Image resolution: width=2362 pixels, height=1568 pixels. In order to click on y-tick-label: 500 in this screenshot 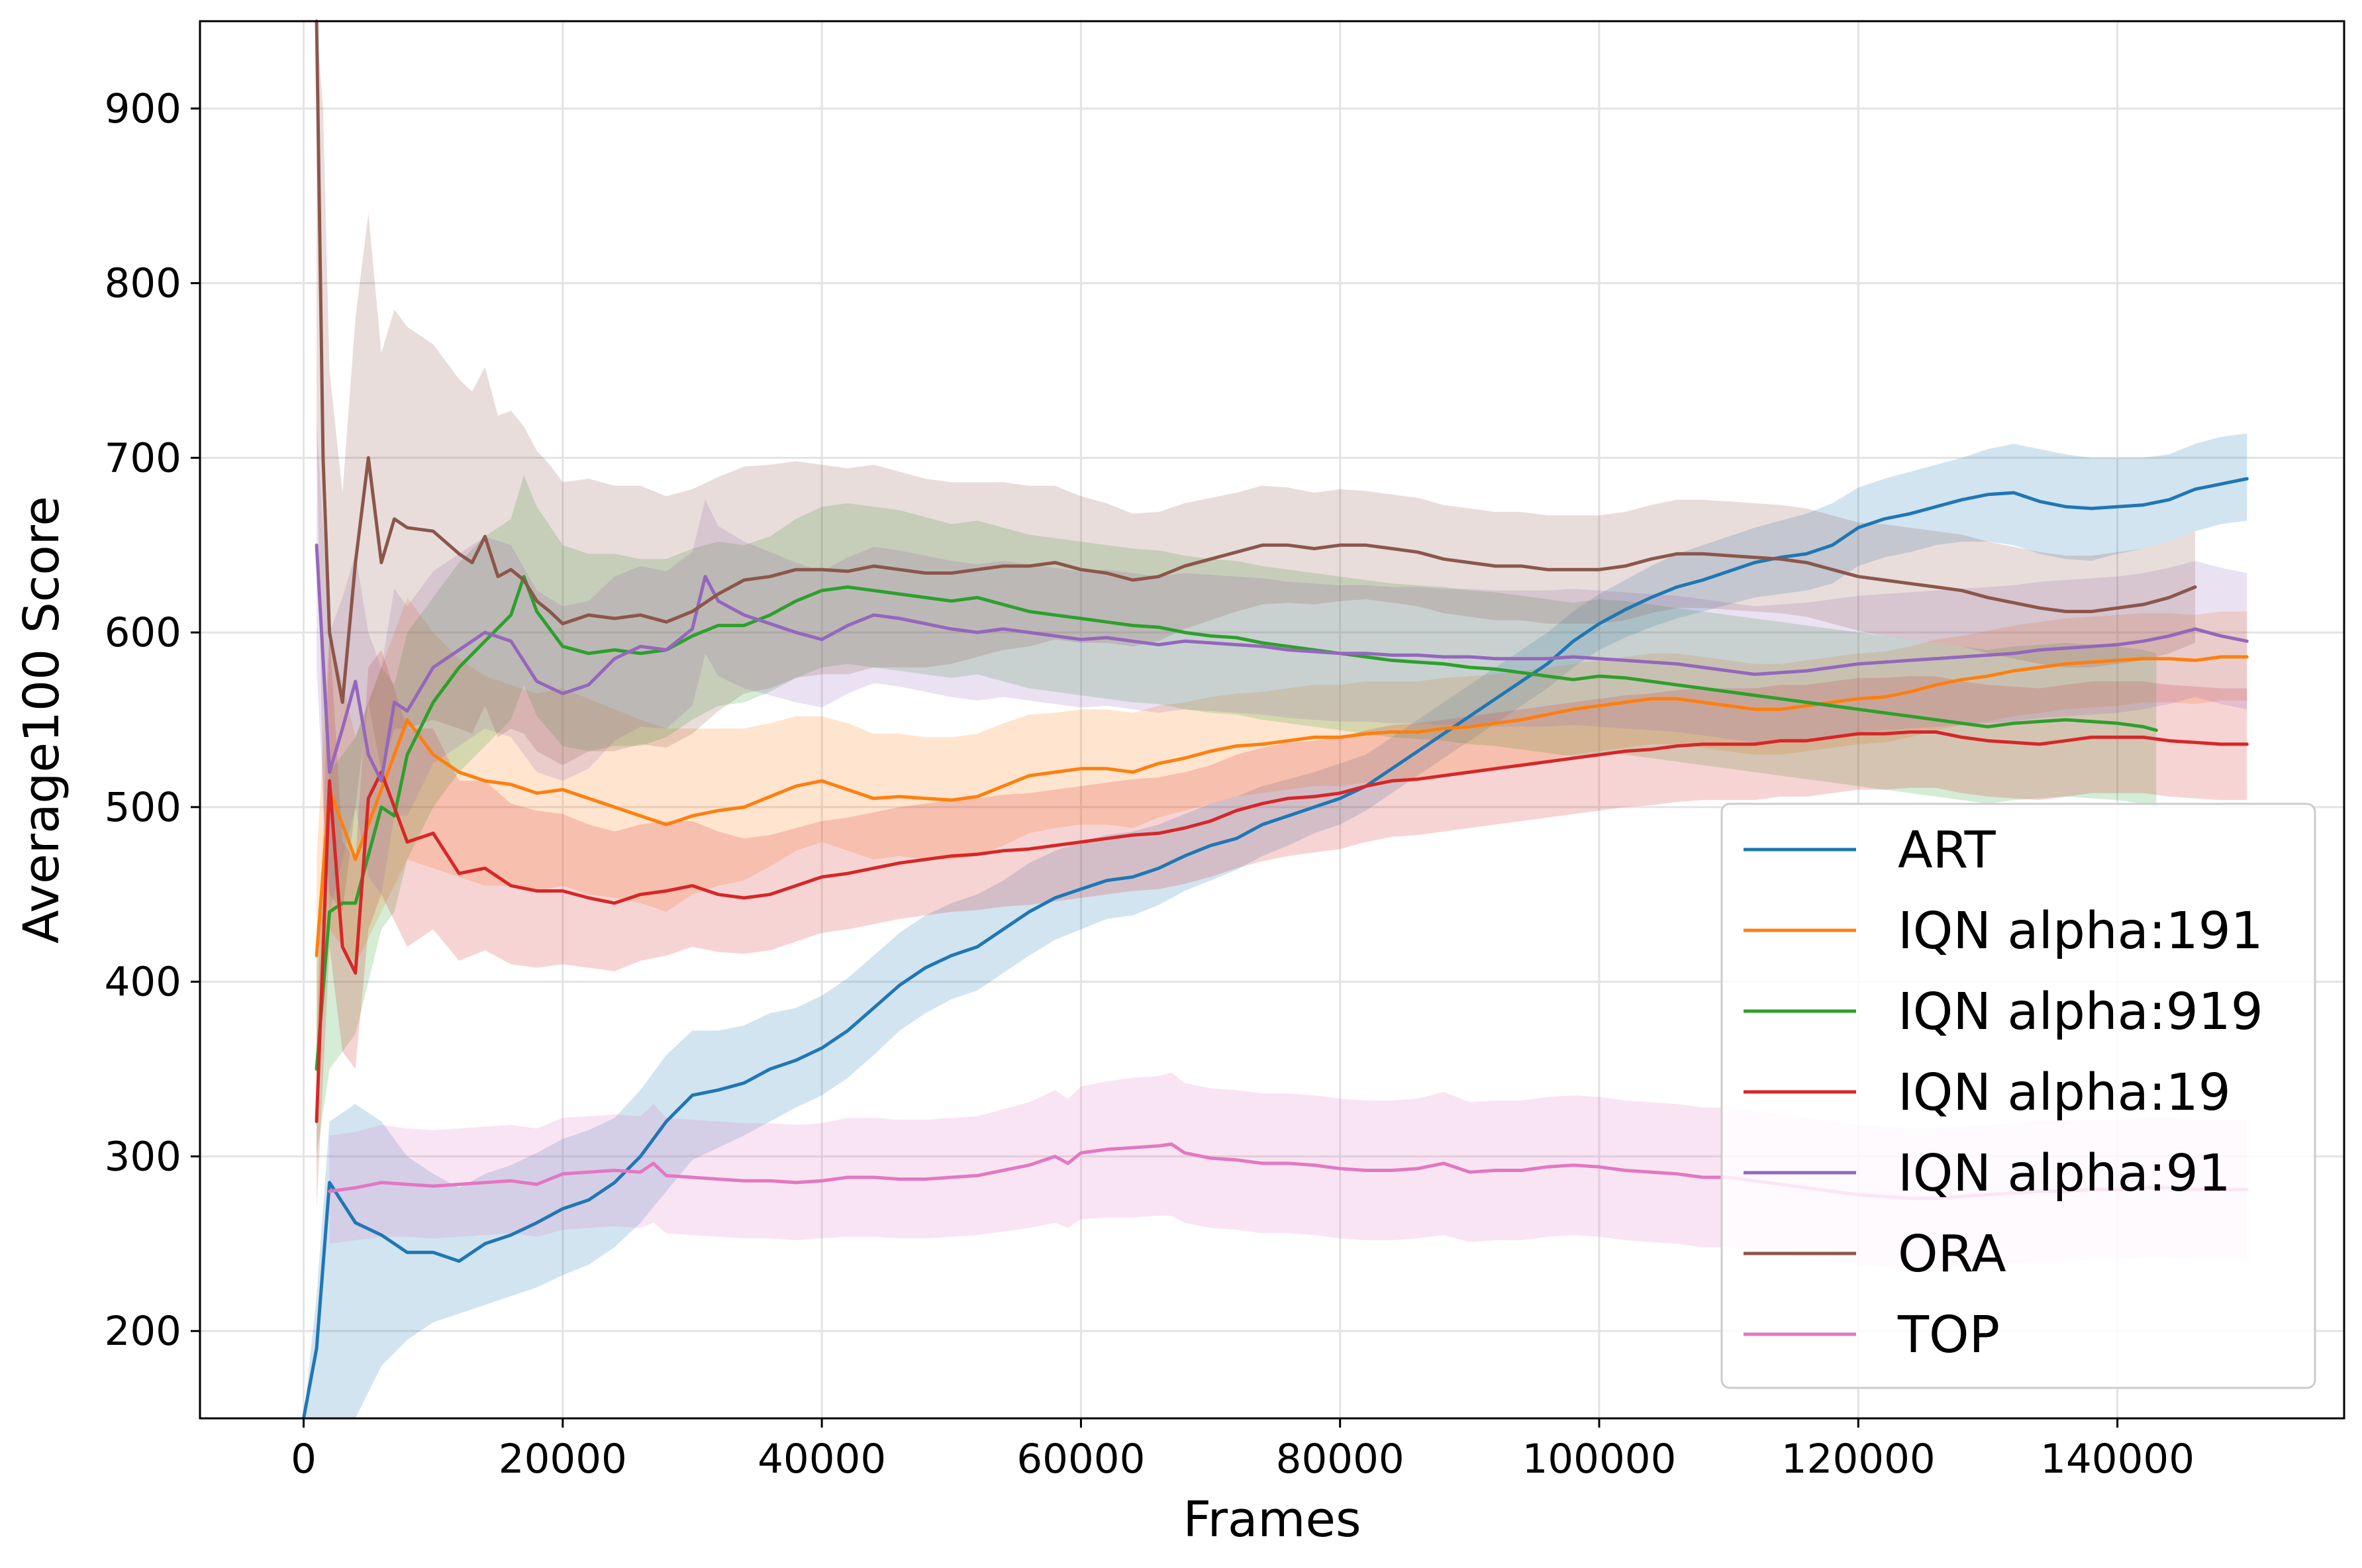, I will do `click(143, 807)`.